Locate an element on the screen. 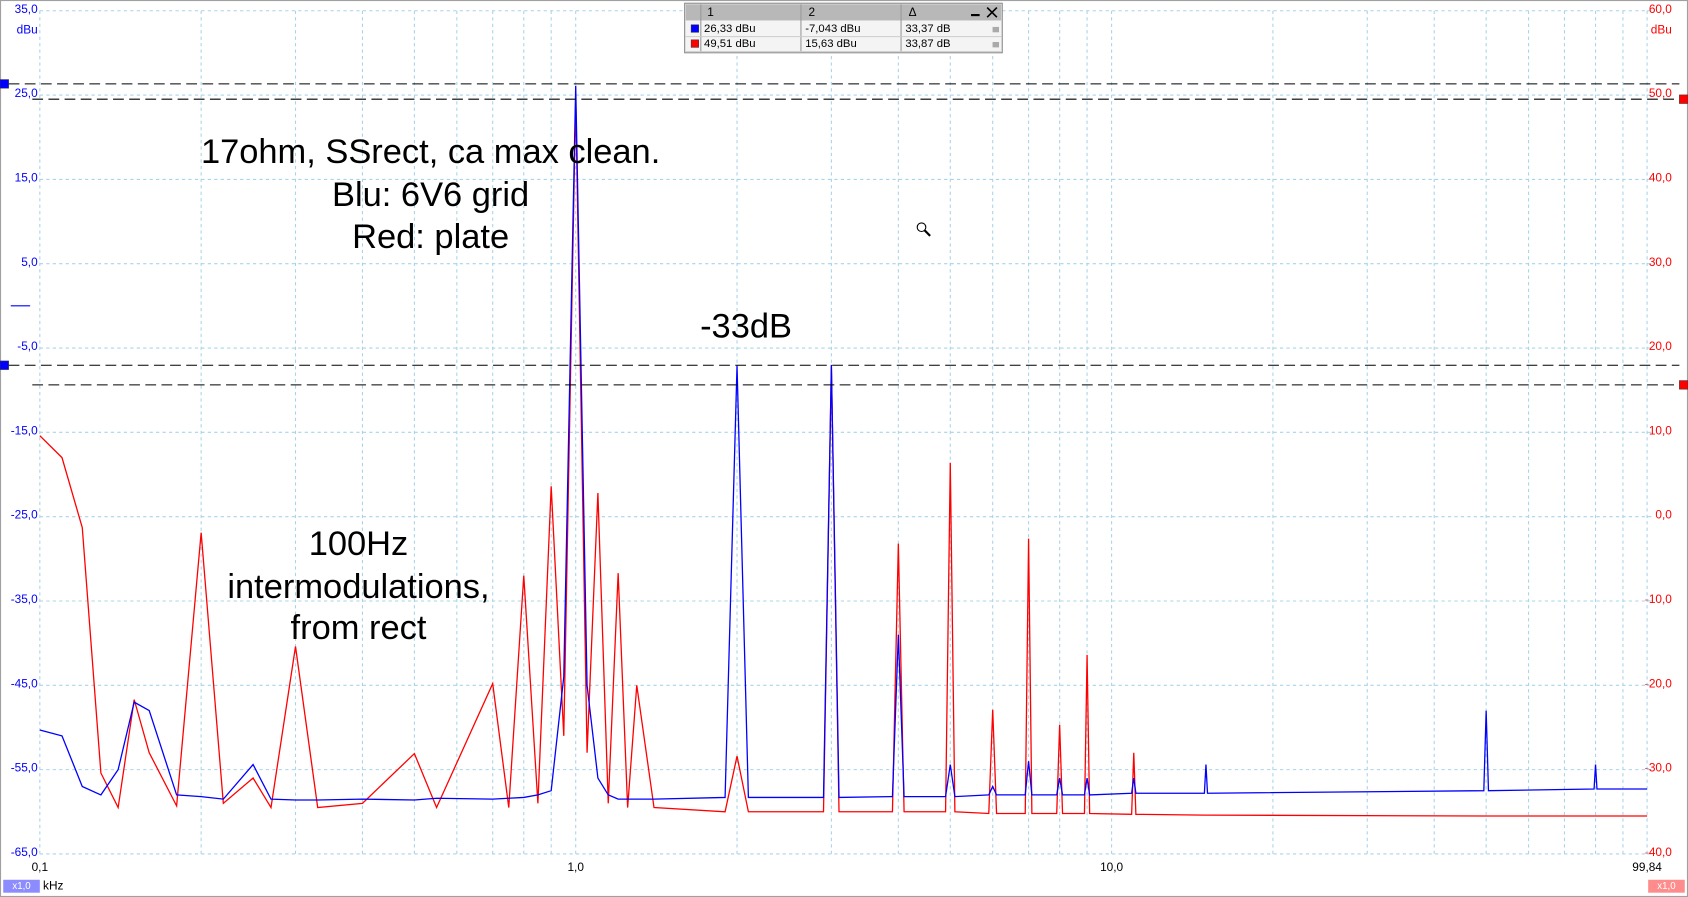 The width and height of the screenshot is (1688, 897). x-tick-label: 99,84 is located at coordinates (1647, 867).